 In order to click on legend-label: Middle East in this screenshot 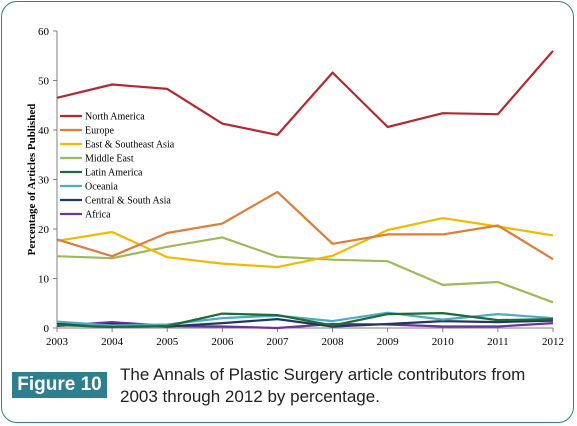, I will do `click(109, 159)`.